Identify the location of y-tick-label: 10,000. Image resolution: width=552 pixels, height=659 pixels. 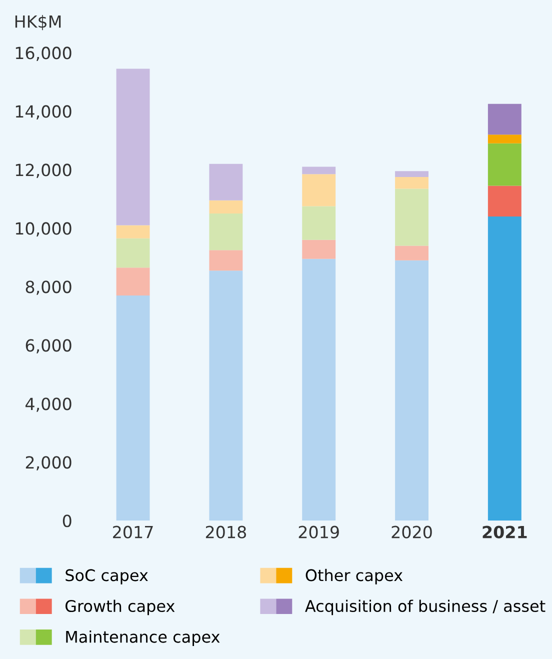
(44, 229).